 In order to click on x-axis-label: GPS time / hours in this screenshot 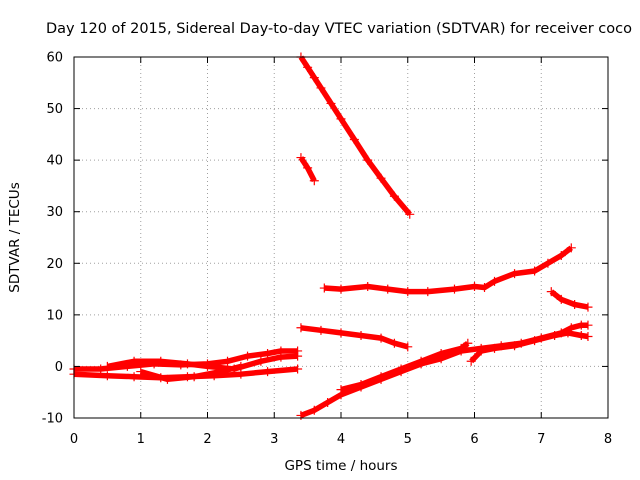, I will do `click(340, 466)`.